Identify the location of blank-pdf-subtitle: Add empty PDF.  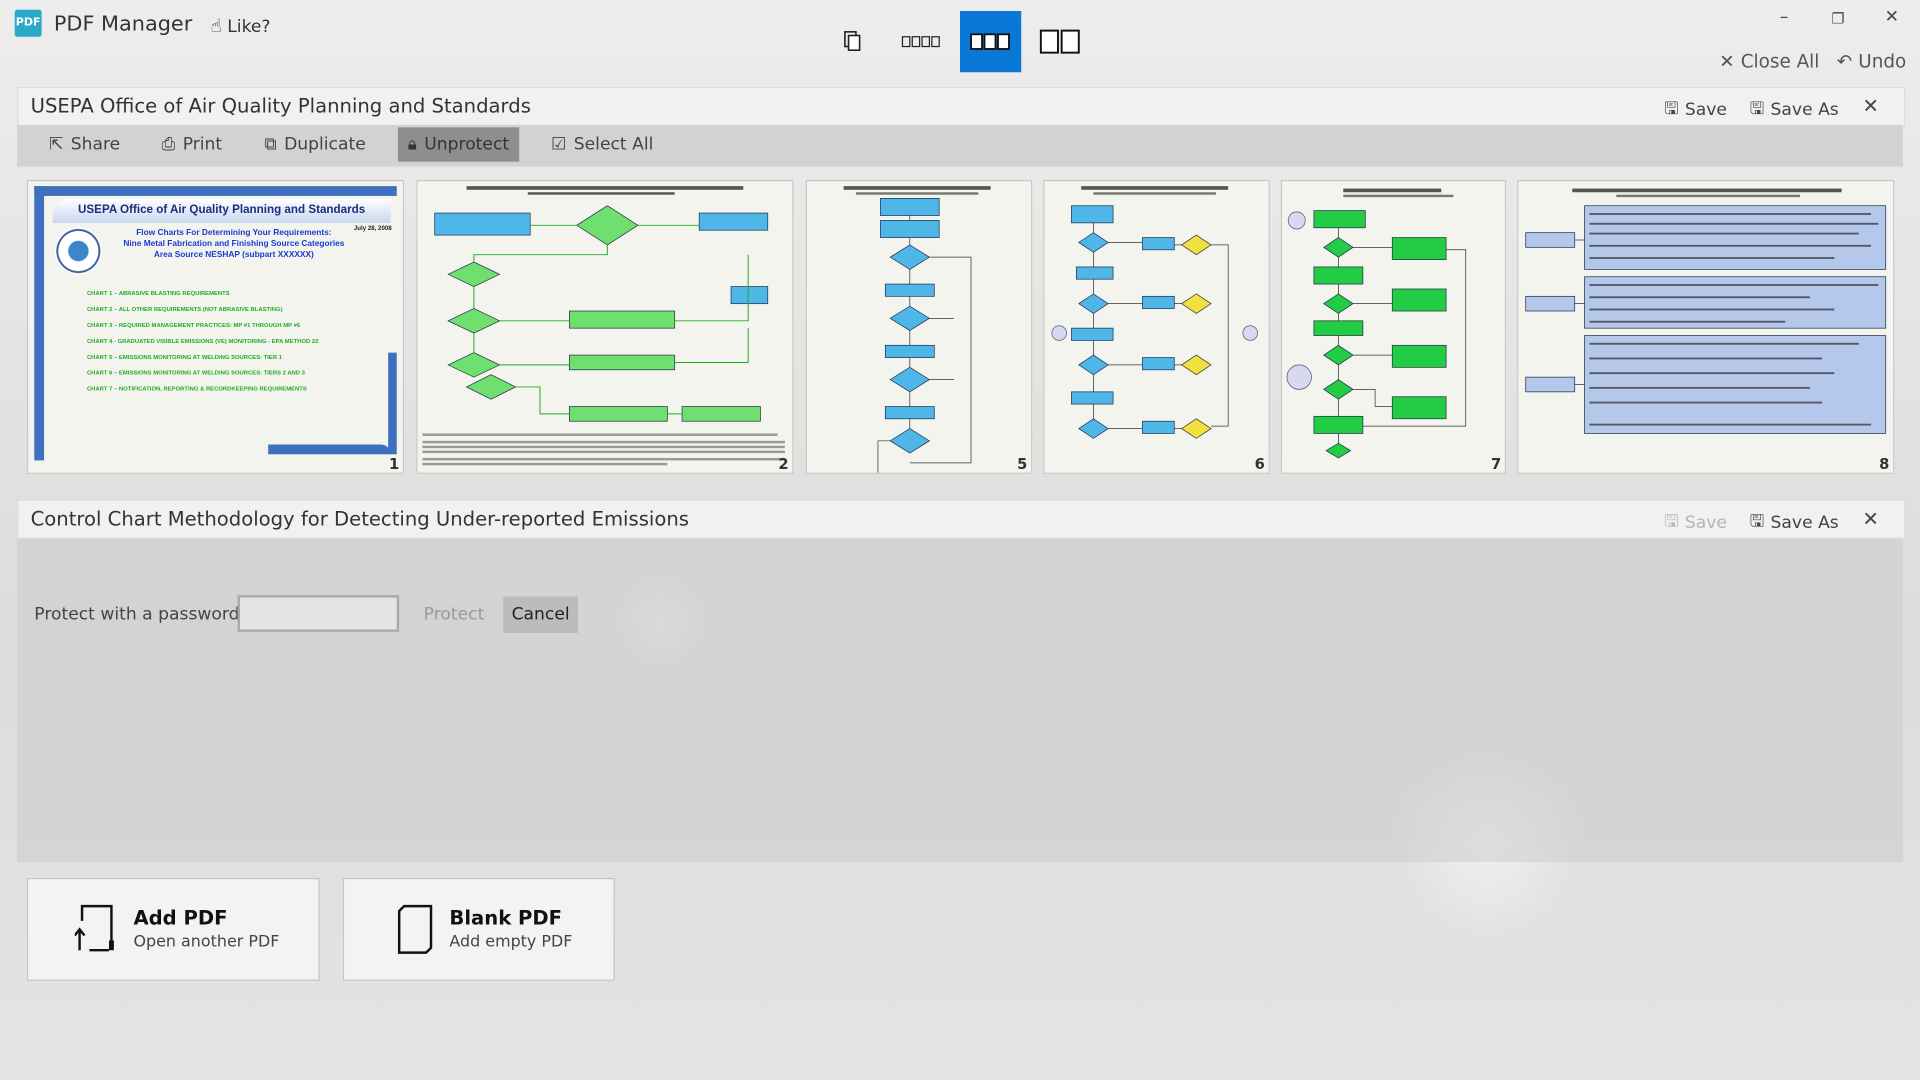
(511, 942).